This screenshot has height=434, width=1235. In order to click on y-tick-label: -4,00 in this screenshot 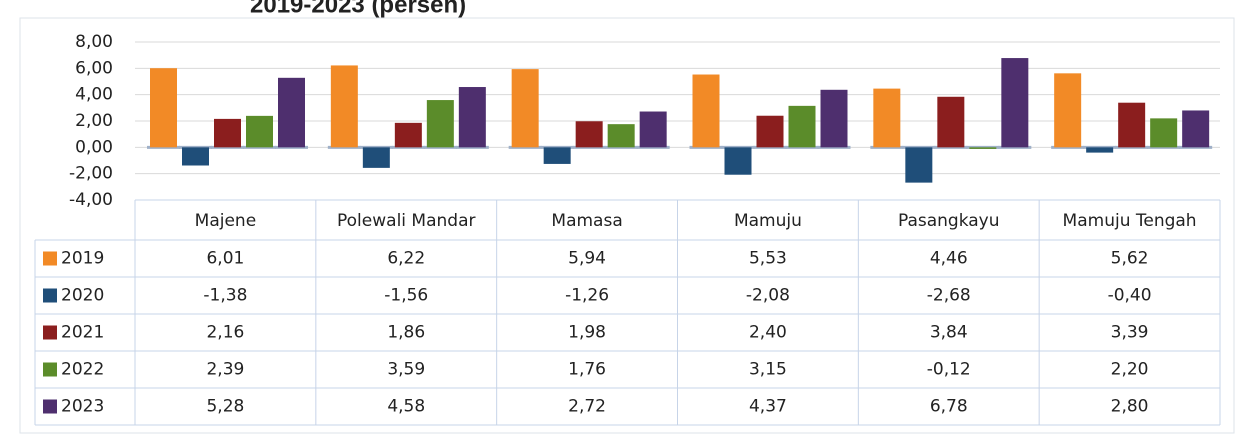, I will do `click(91, 200)`.